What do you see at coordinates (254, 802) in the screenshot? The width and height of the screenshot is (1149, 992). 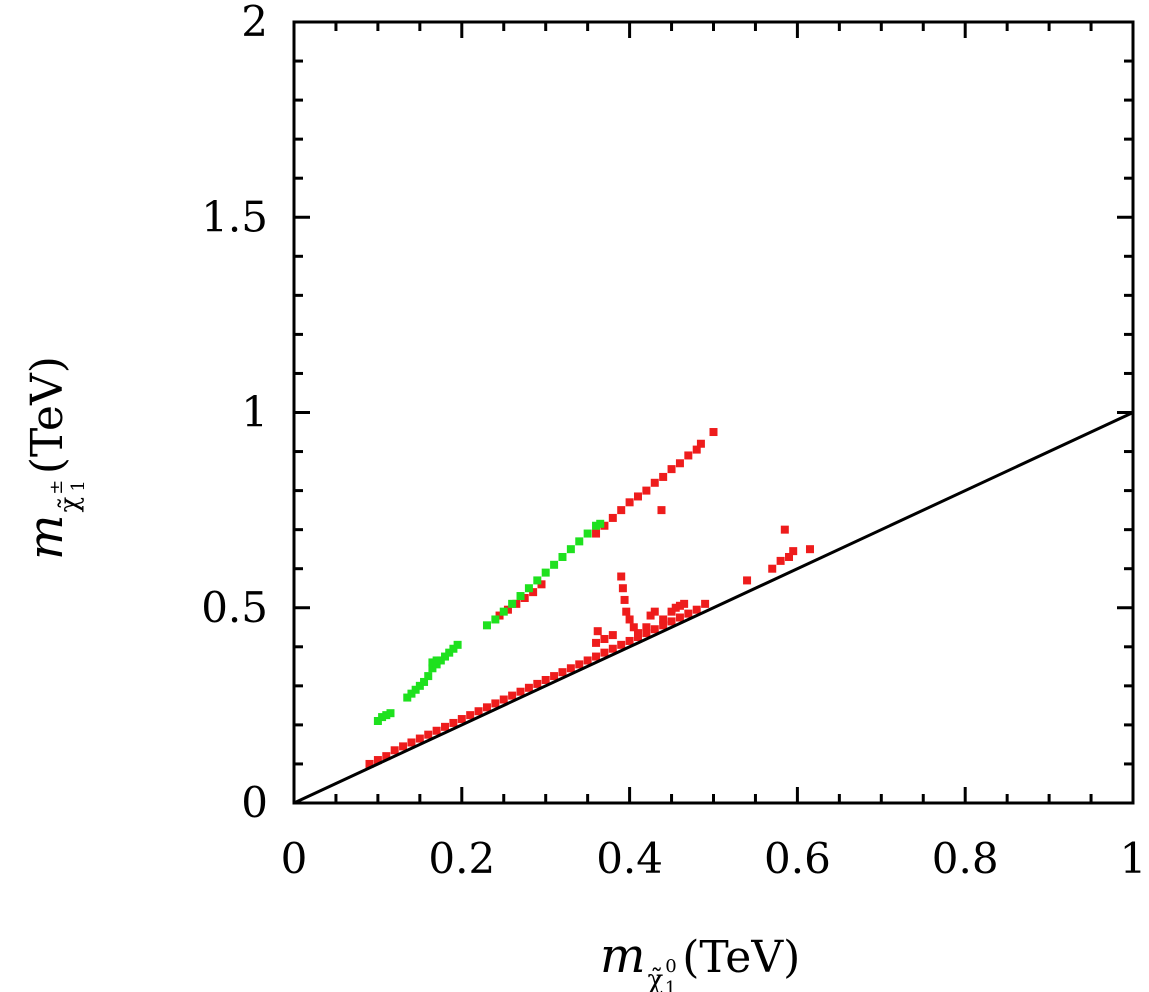 I see `y-tick-label: 0` at bounding box center [254, 802].